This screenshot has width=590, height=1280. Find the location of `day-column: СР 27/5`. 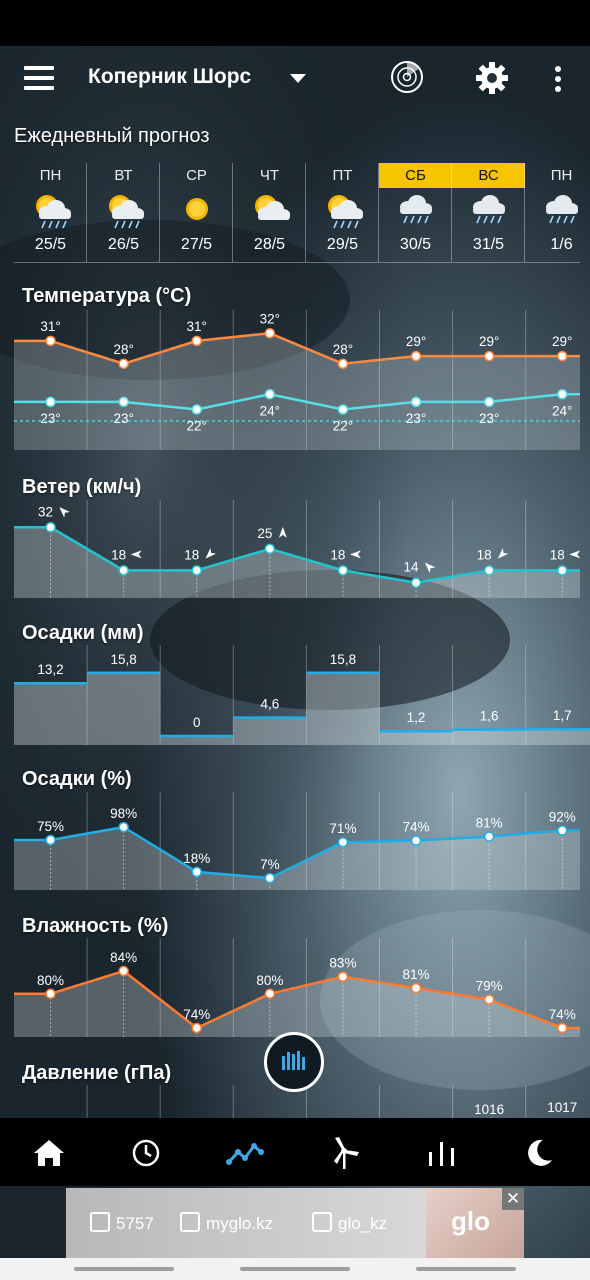

day-column: СР 27/5 is located at coordinates (196, 212).